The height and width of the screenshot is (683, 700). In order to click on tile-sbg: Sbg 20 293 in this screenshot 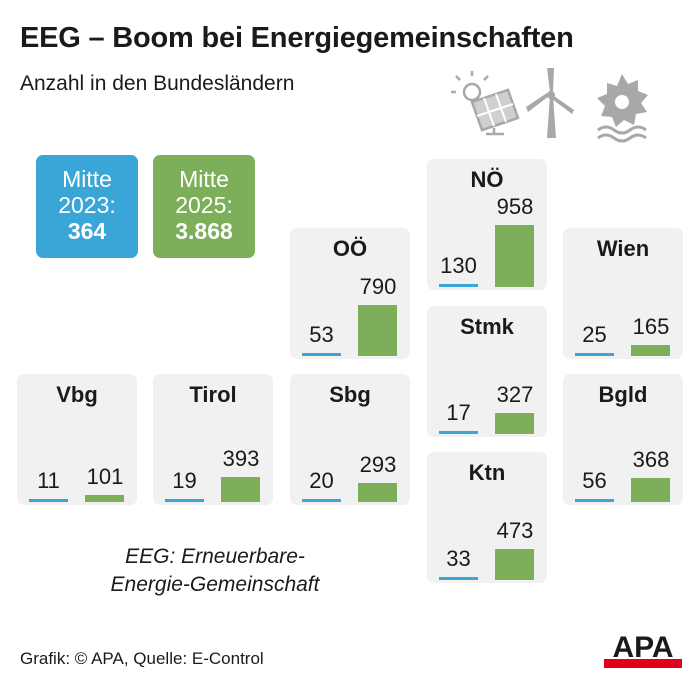, I will do `click(350, 439)`.